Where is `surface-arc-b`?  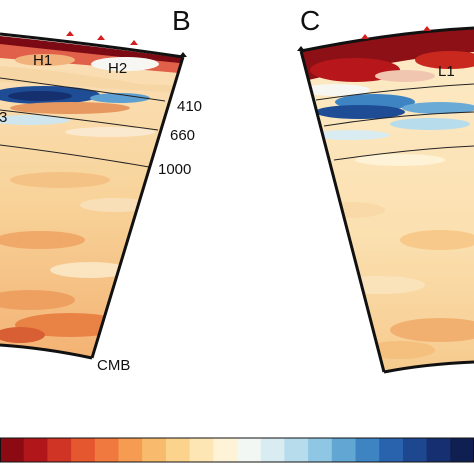
surface-arc-b is located at coordinates (92, 45).